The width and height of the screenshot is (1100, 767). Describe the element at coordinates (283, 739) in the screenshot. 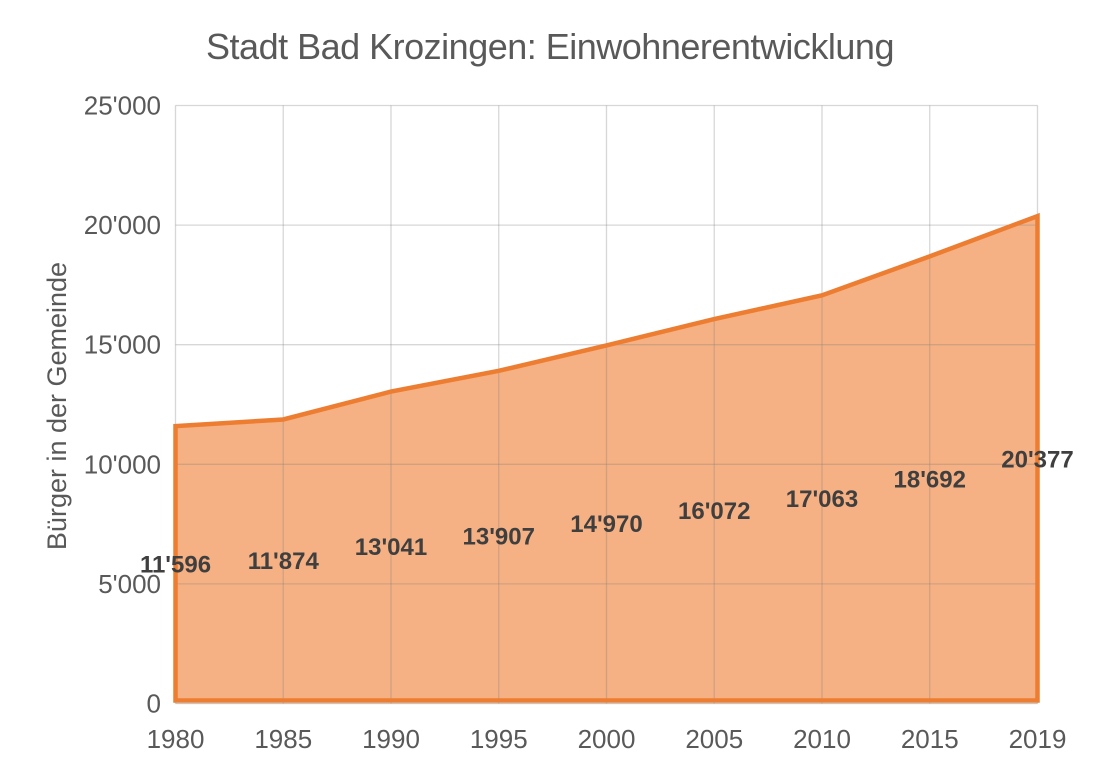

I see `x-tick-label: 1985` at that location.